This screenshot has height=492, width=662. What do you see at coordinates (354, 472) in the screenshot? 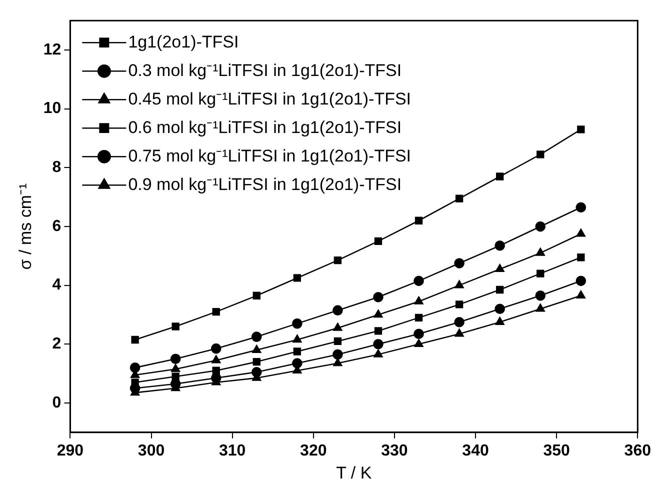
I see `x-axis-title: T / K` at bounding box center [354, 472].